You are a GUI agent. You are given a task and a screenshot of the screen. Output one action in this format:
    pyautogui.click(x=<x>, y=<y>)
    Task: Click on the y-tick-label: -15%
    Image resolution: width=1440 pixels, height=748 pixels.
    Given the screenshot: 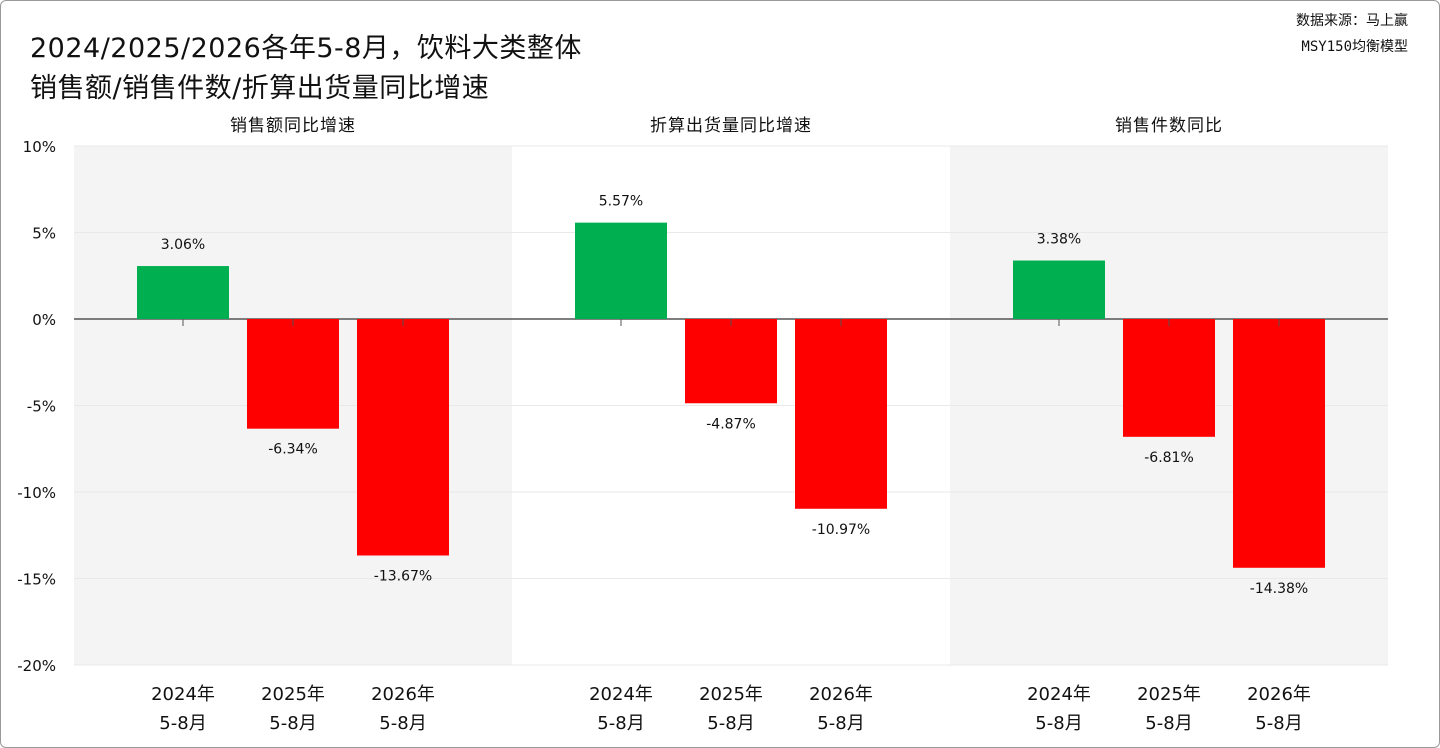 What is the action you would take?
    pyautogui.click(x=36, y=580)
    